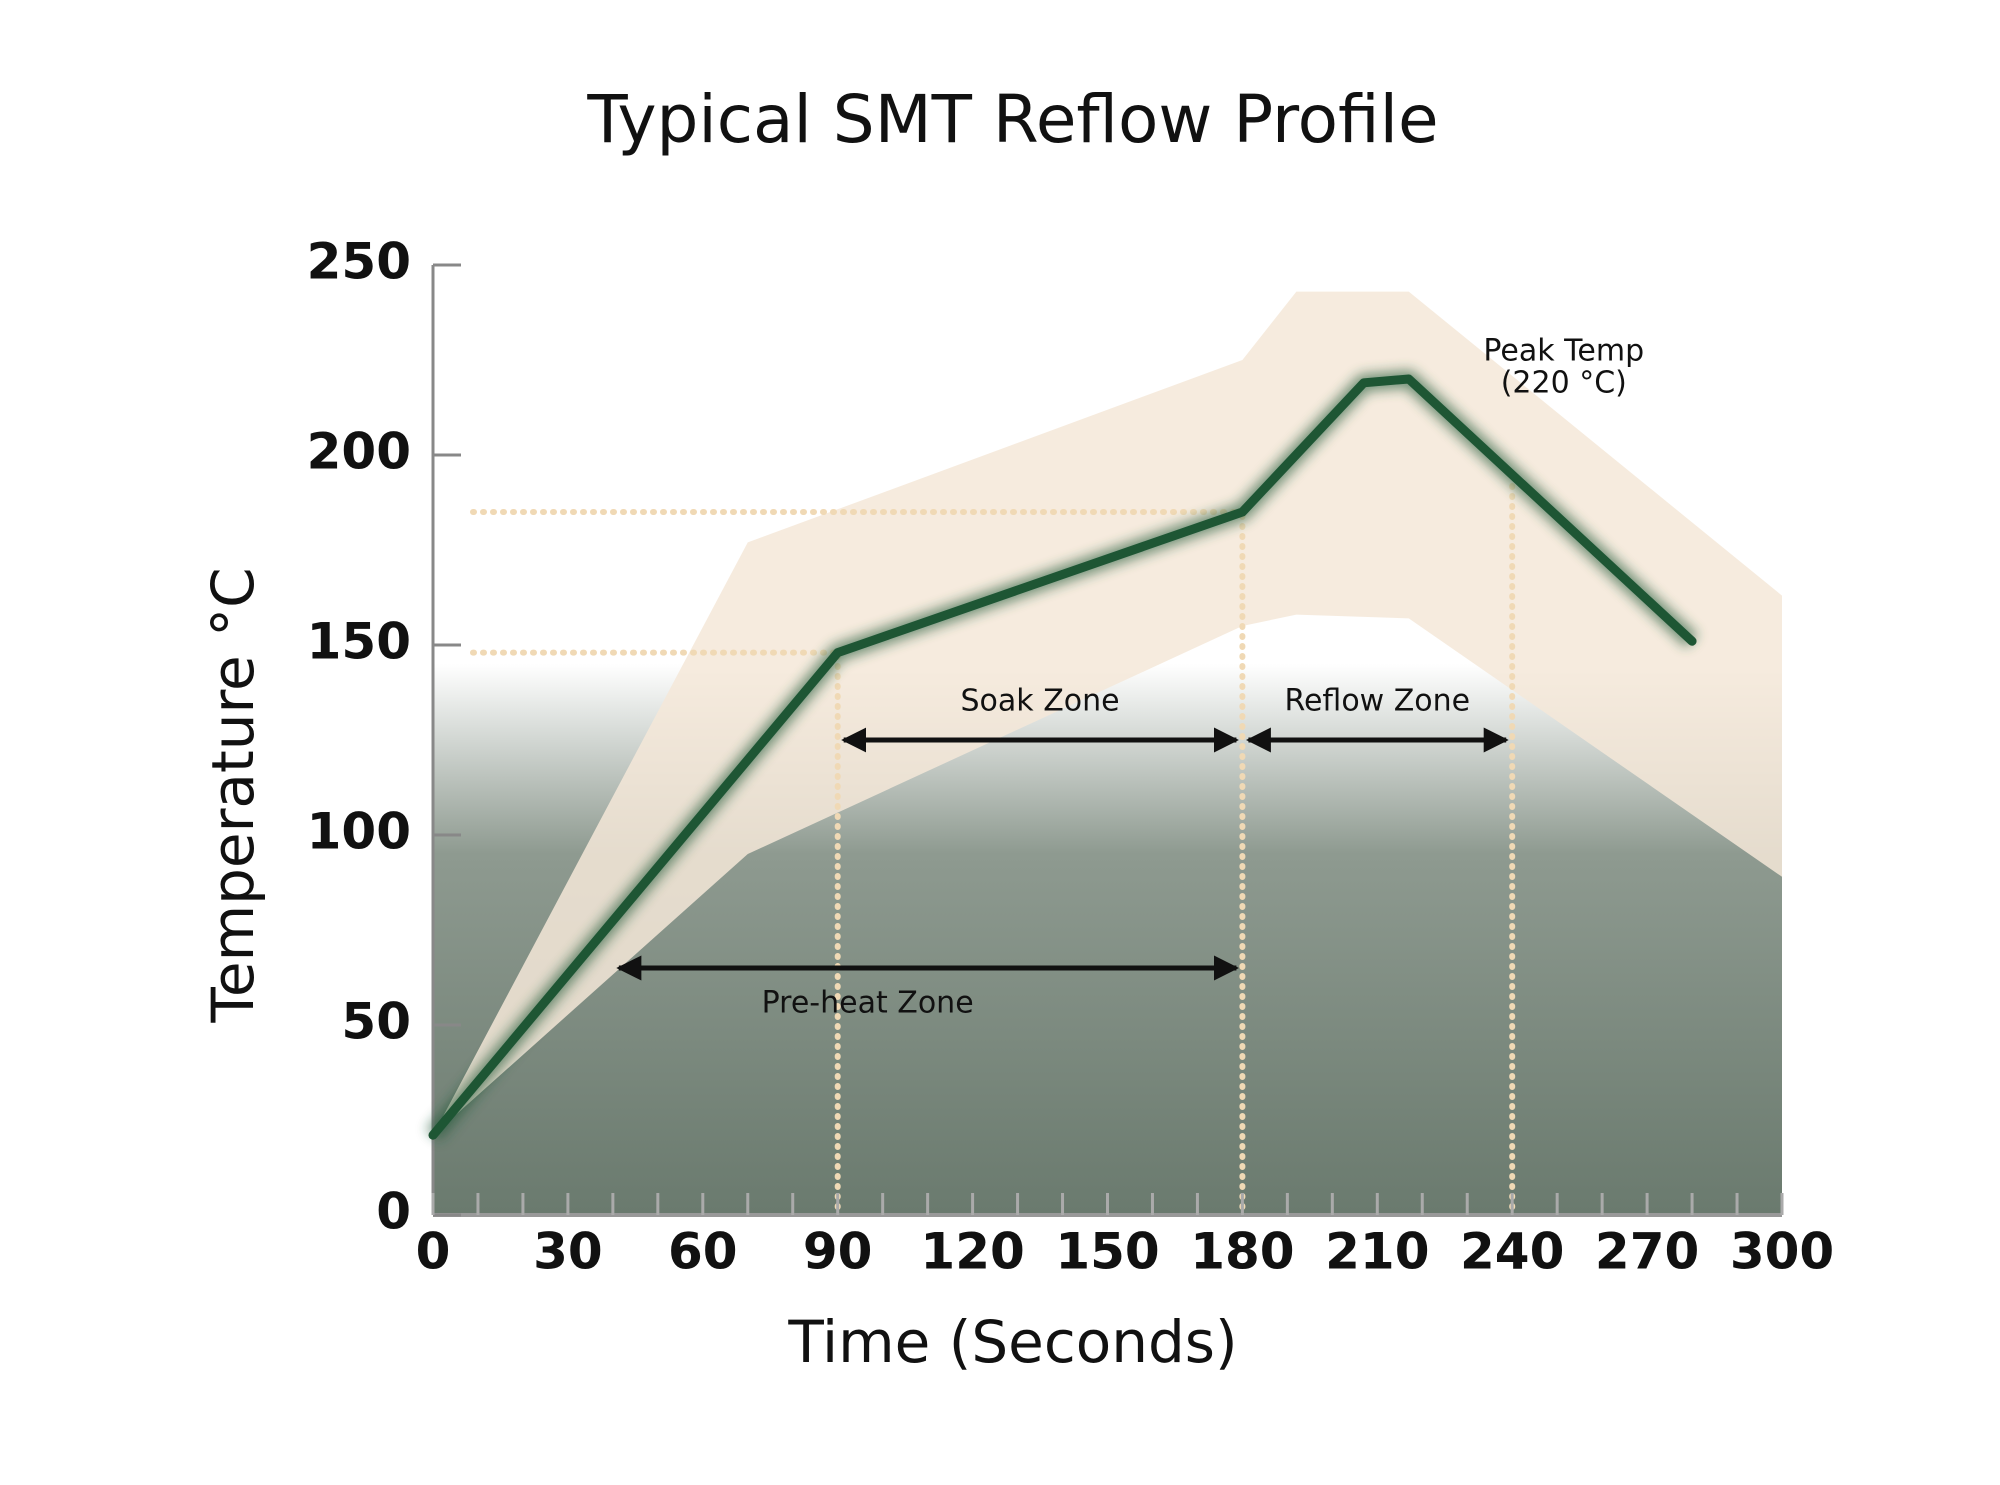  What do you see at coordinates (1012, 119) in the screenshot?
I see `chart-title: Typical SMT Reflow Profile` at bounding box center [1012, 119].